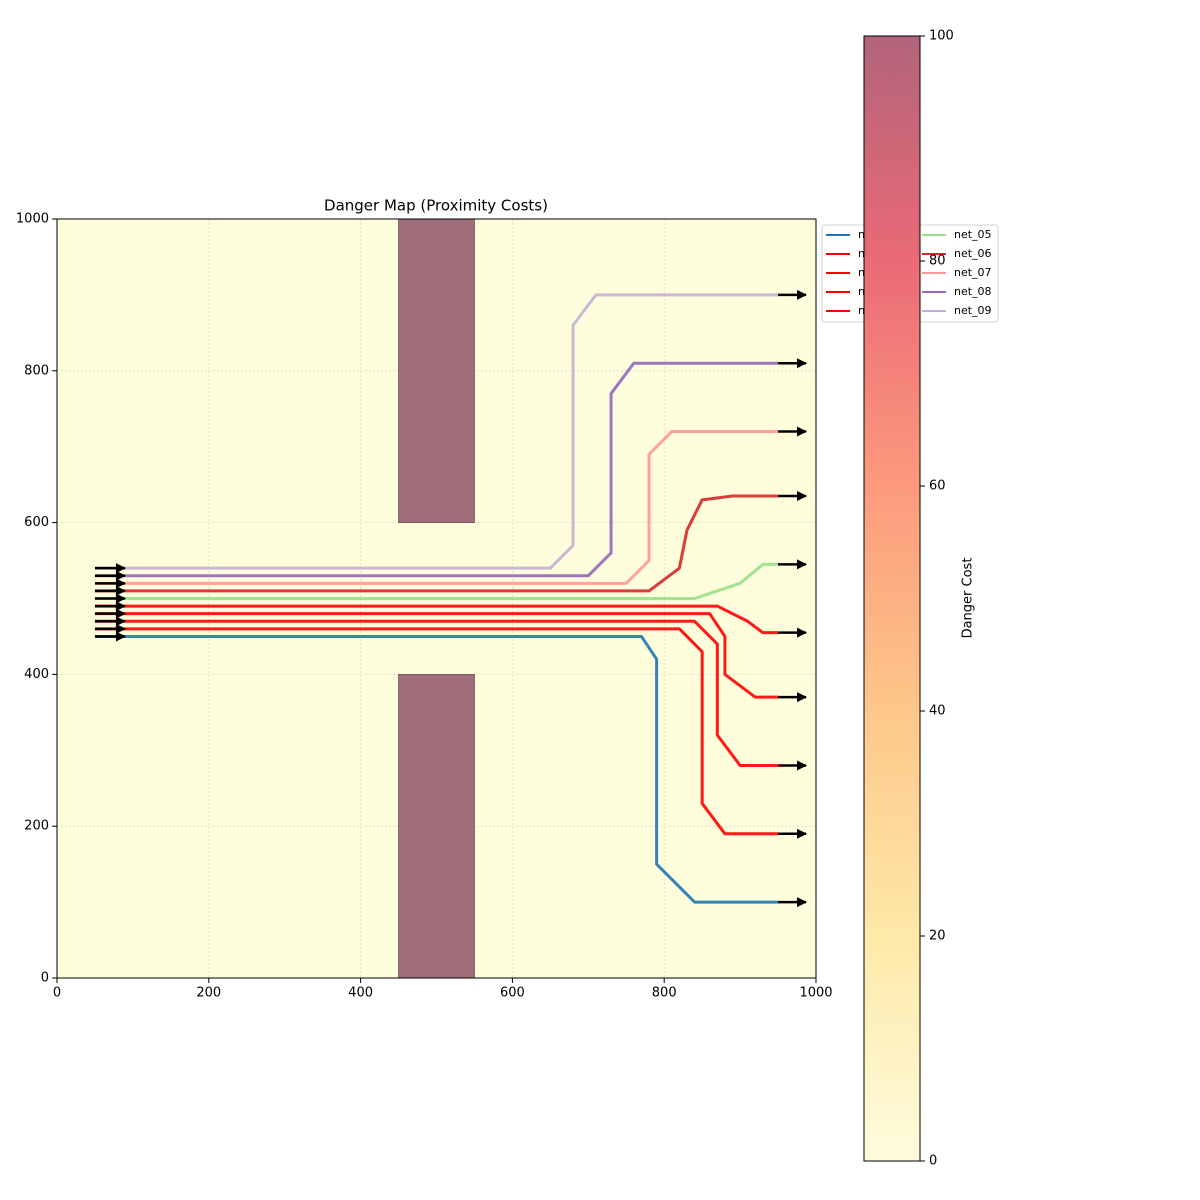  What do you see at coordinates (933, 1161) in the screenshot?
I see `colorbar-tick-label: 0` at bounding box center [933, 1161].